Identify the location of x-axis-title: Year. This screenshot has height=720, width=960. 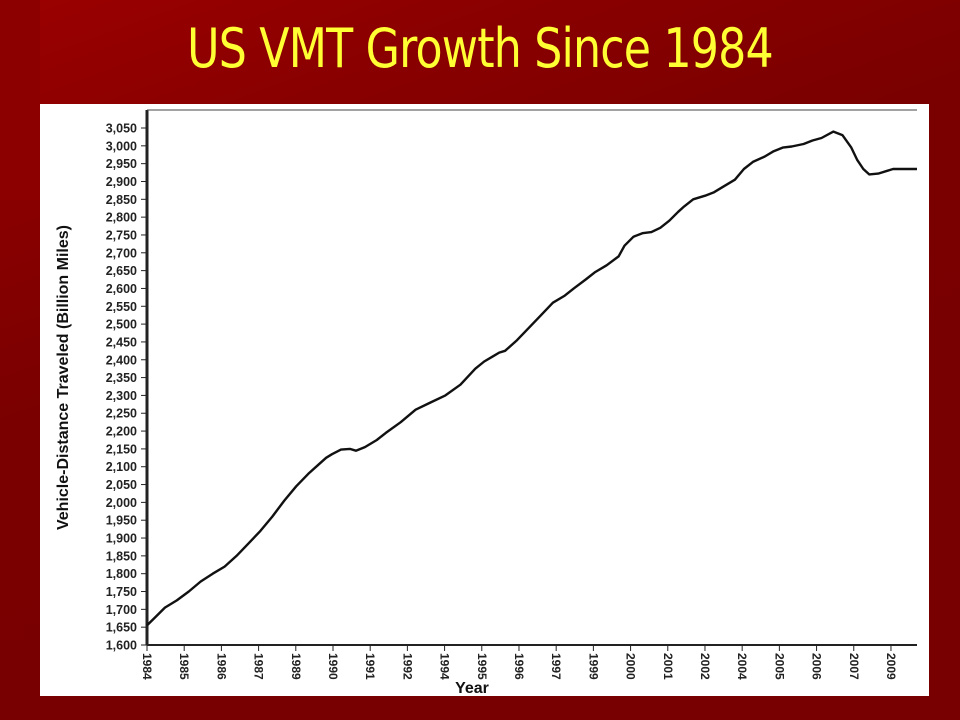
(472, 688).